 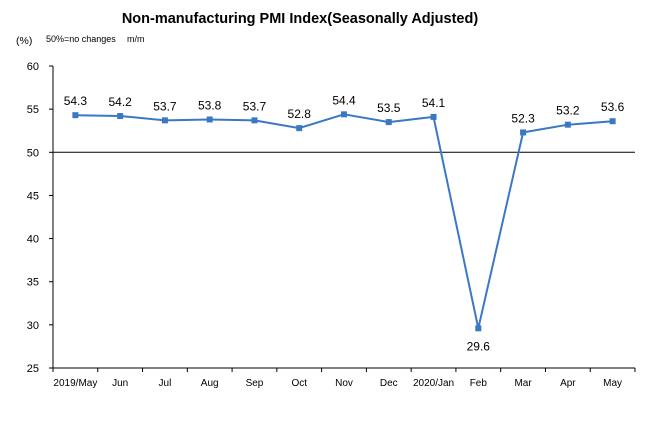 I want to click on data-label: 54.2, so click(x=120, y=102).